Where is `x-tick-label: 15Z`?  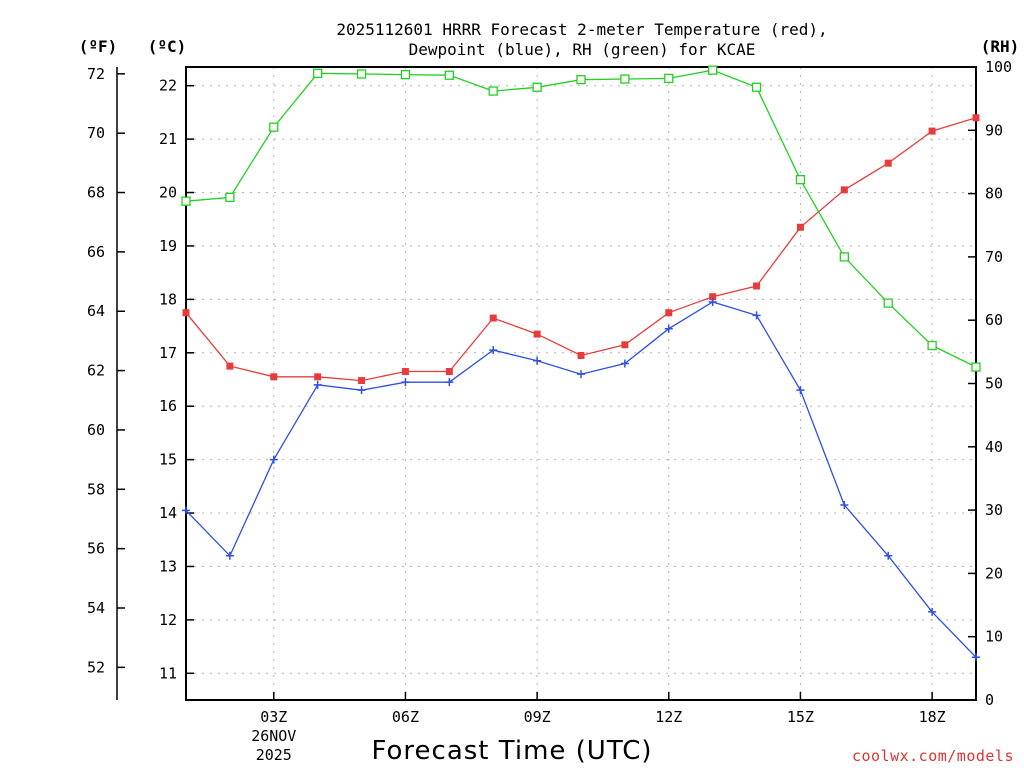 x-tick-label: 15Z is located at coordinates (800, 717).